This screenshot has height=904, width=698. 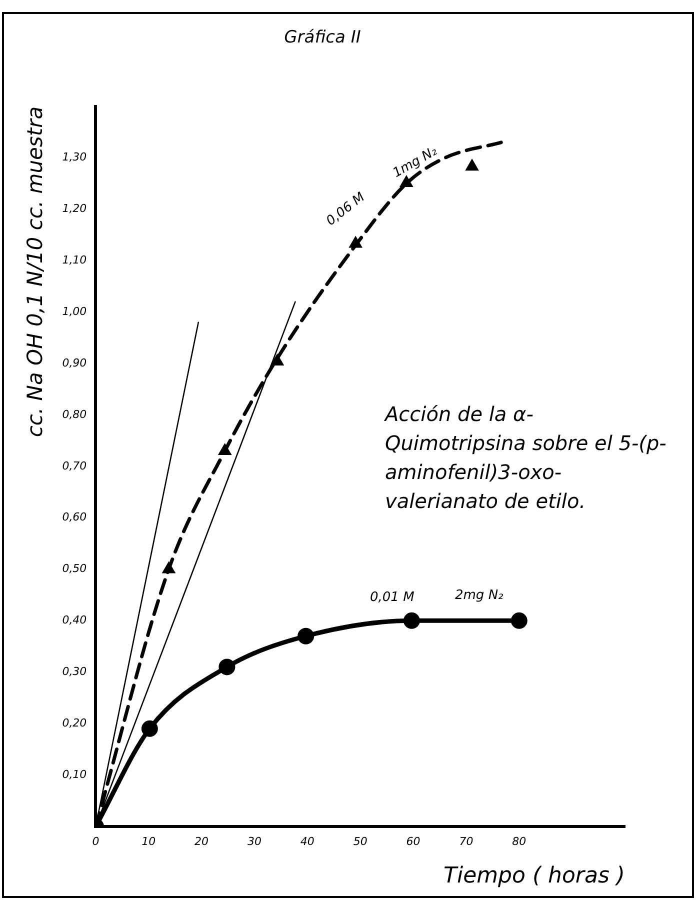 I want to click on y-tick-label: 0,60, so click(x=74, y=517).